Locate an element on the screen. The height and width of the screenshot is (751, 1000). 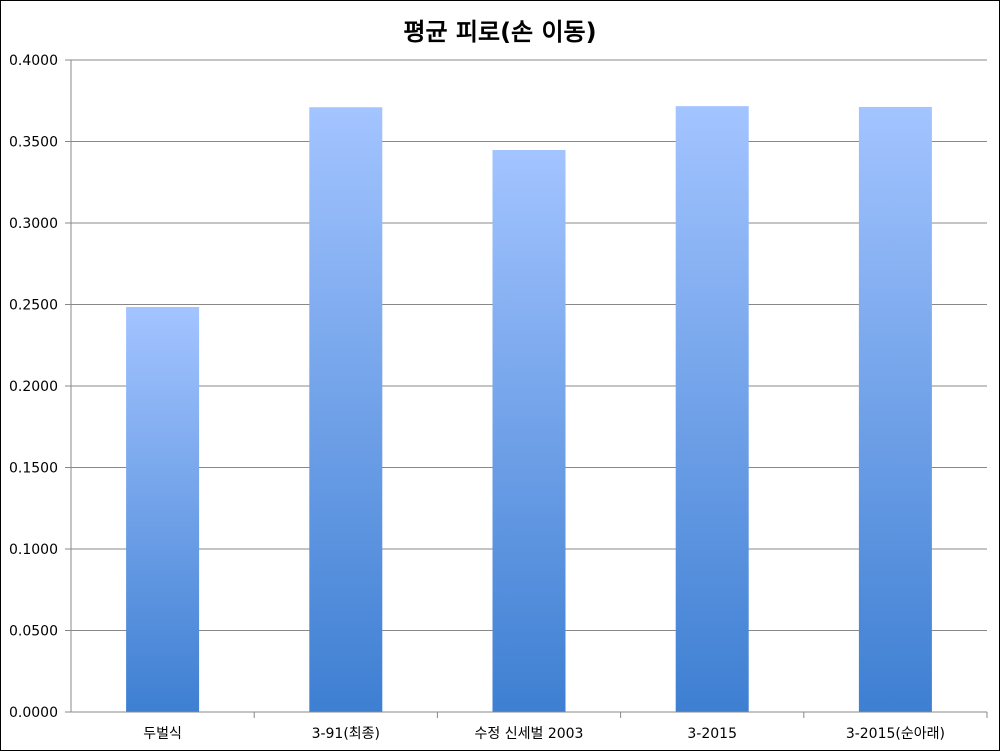
y-tick-label: 0.3500 is located at coordinates (33, 143).